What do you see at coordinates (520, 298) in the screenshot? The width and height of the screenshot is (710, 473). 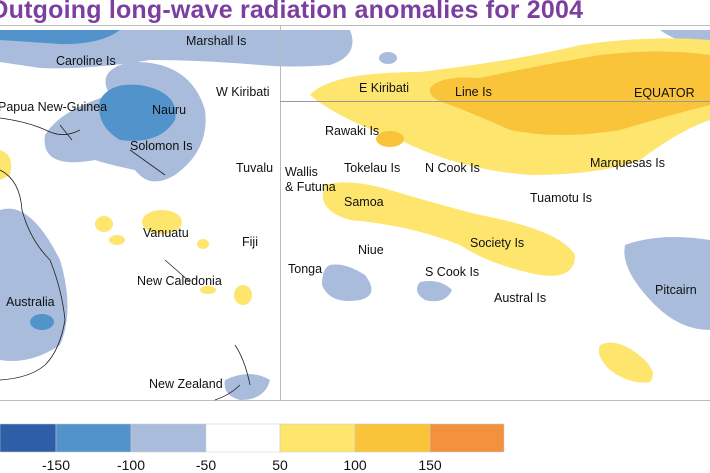 I see `label-austral: Austral Is` at bounding box center [520, 298].